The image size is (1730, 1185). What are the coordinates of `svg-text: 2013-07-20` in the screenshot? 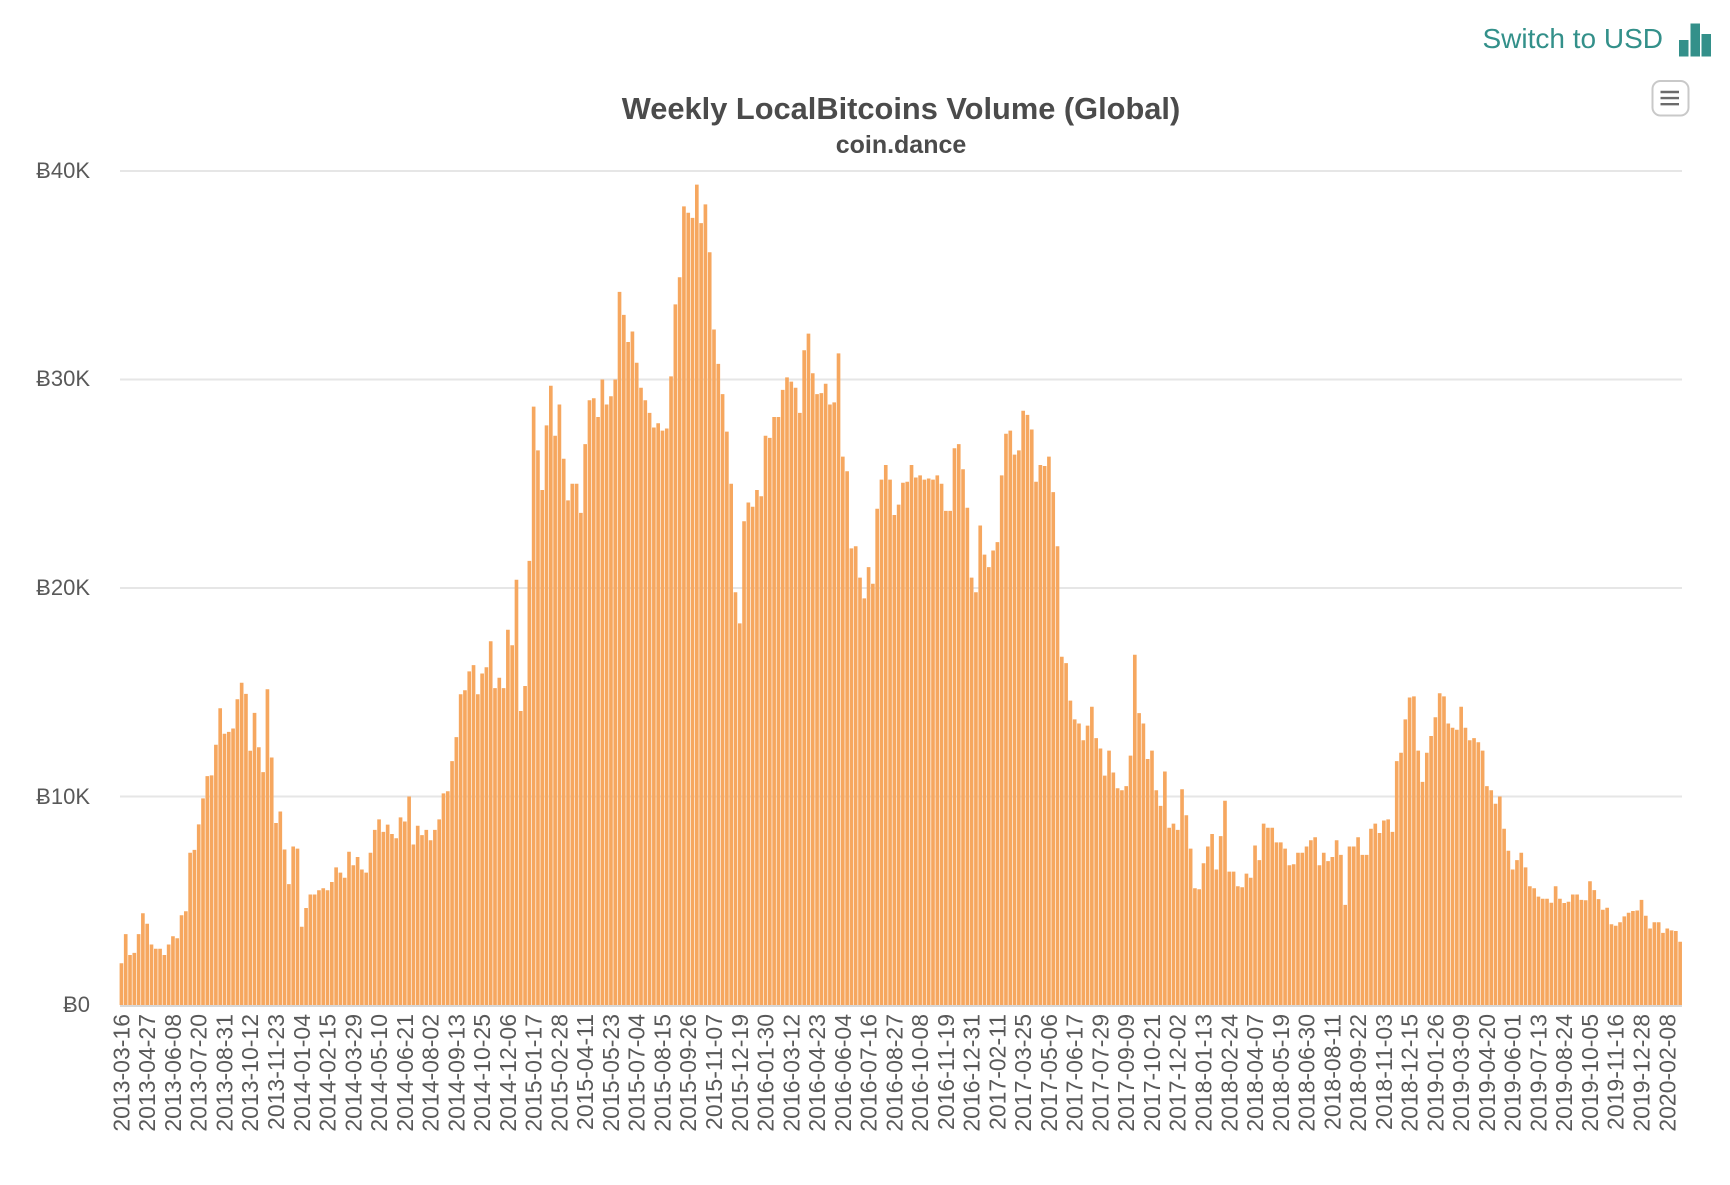 It's located at (199, 1073).